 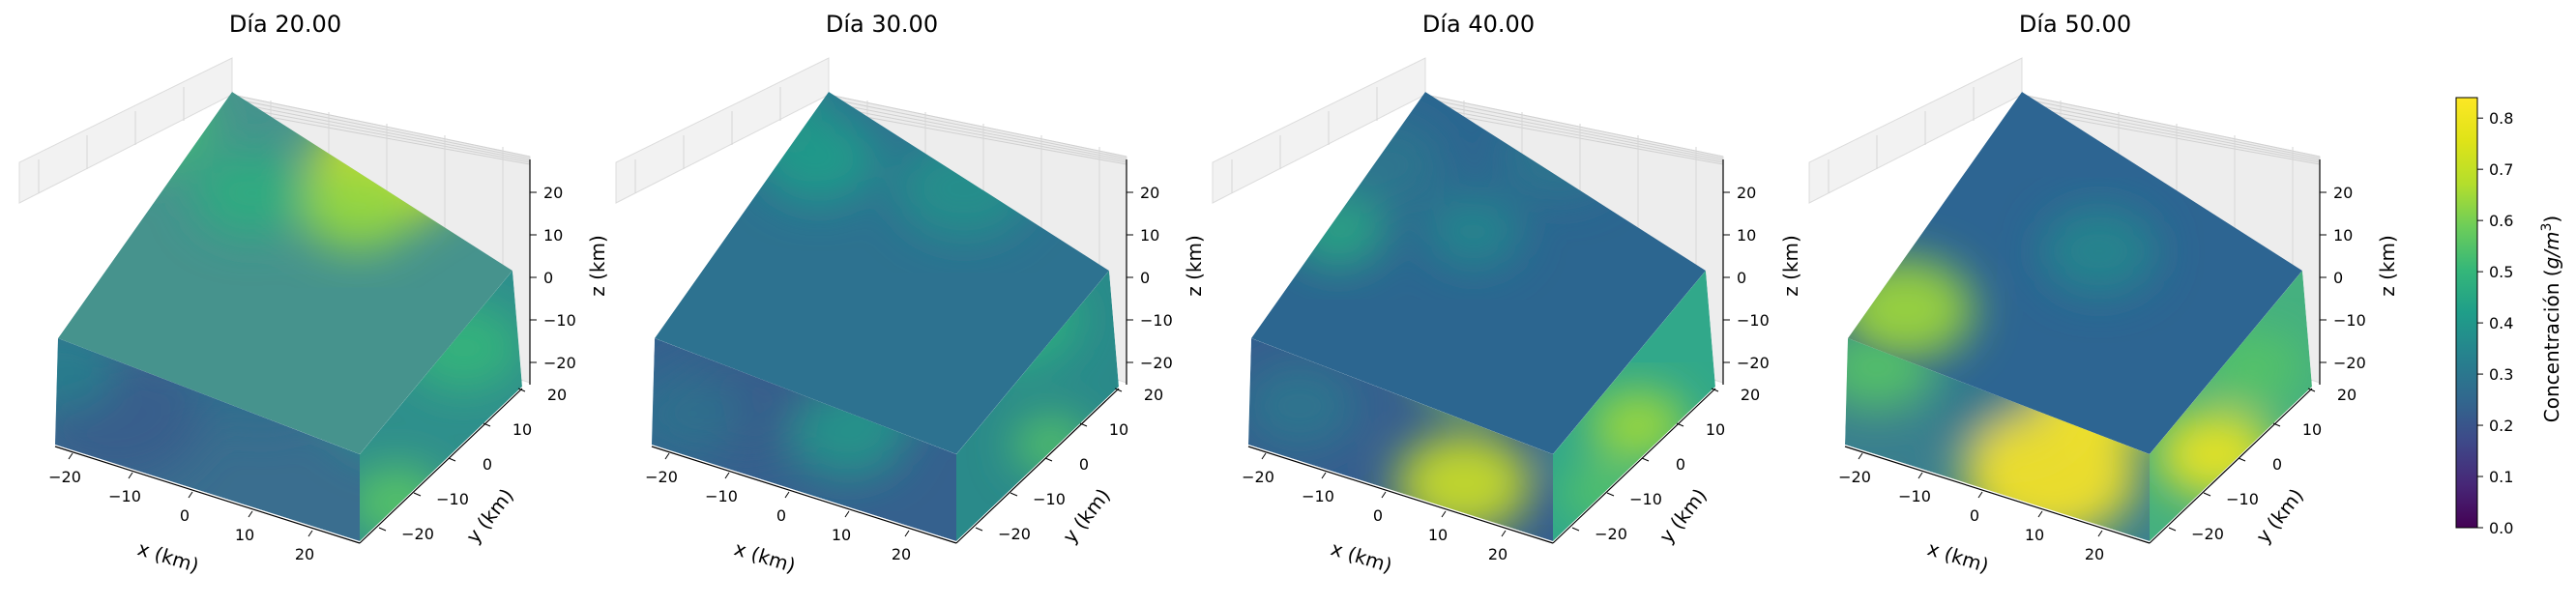 What do you see at coordinates (2551, 219) in the screenshot?
I see `colorbar-label-suffix: )` at bounding box center [2551, 219].